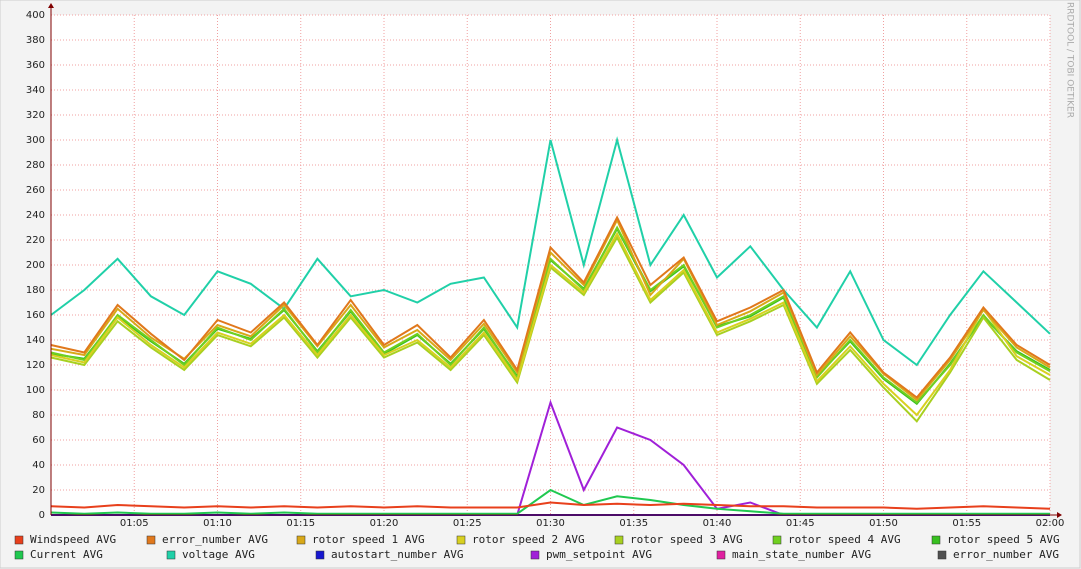  I want to click on y-tick-label: 200, so click(35, 265).